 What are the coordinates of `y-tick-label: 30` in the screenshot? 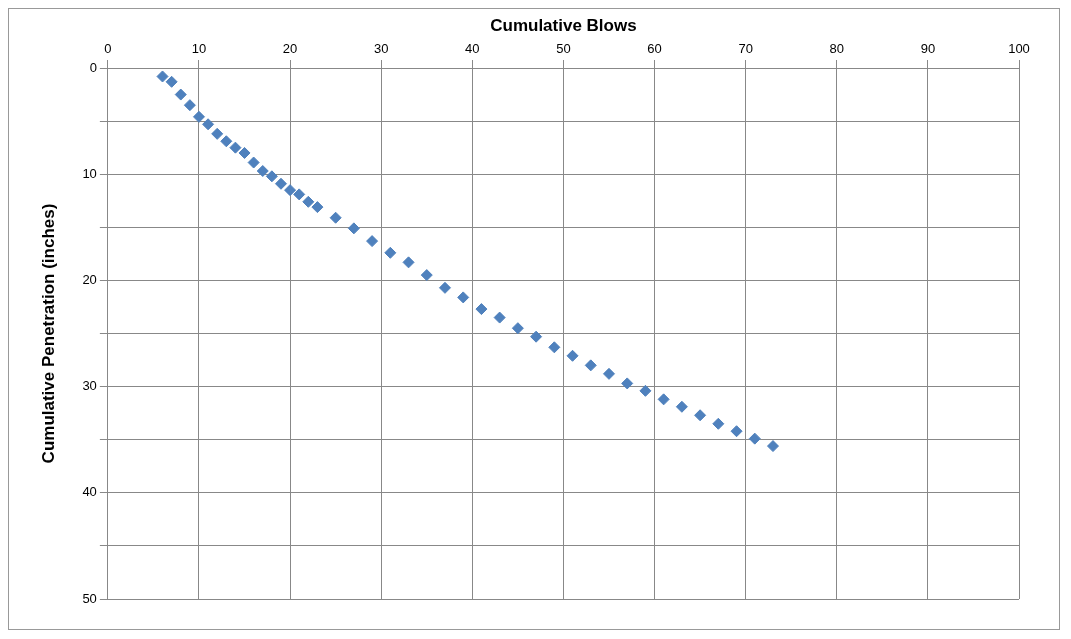 It's located at (89, 386).